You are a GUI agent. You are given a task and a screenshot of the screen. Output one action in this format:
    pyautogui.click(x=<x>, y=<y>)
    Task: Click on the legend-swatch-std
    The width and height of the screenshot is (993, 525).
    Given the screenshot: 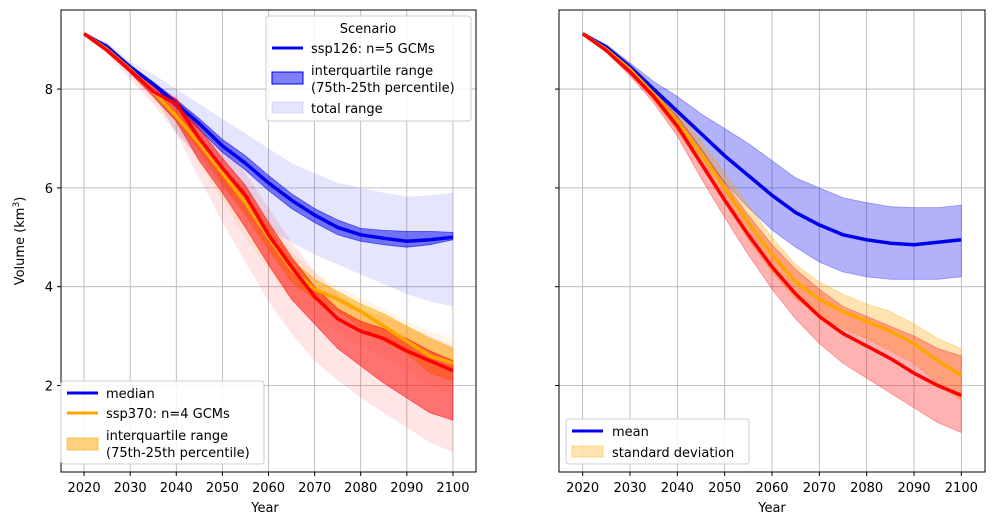 What is the action you would take?
    pyautogui.click(x=587, y=451)
    